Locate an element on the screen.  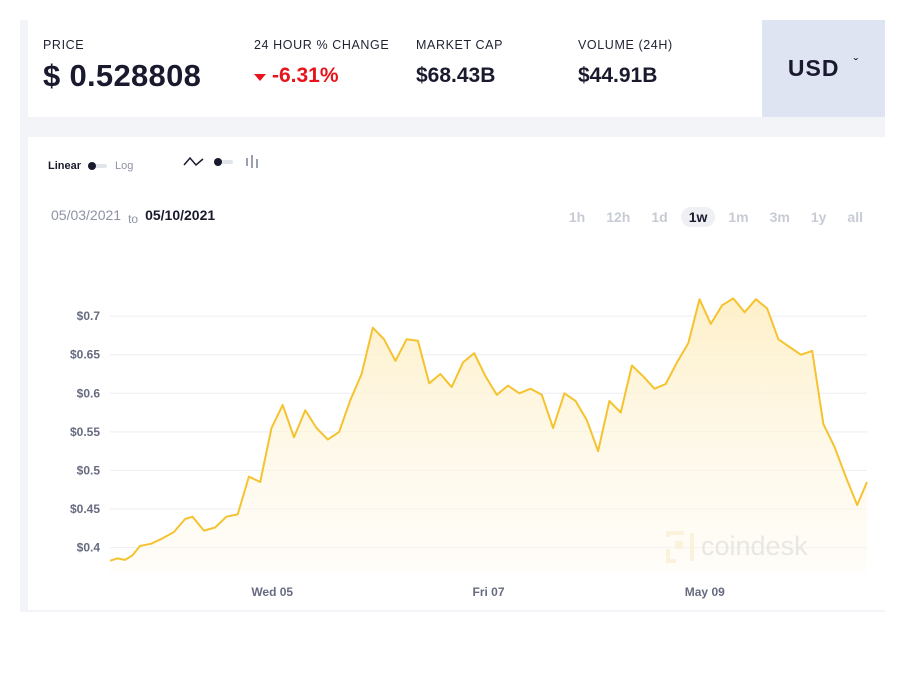
scale-controls: Linear Log is located at coordinates (90, 166).